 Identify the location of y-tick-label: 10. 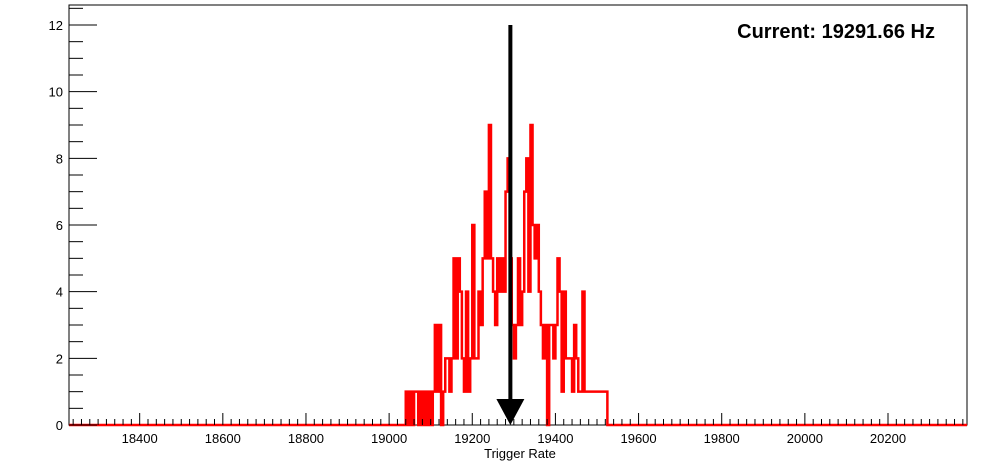
(56, 92).